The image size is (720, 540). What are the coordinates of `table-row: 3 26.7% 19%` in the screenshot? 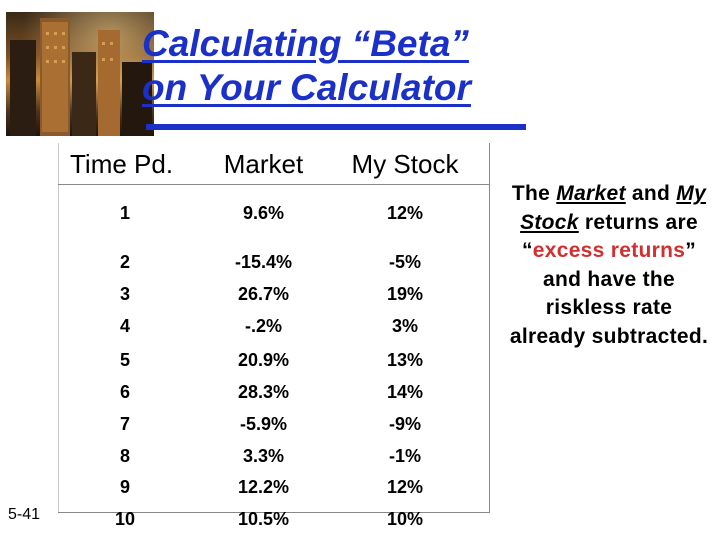 It's located at (273, 294).